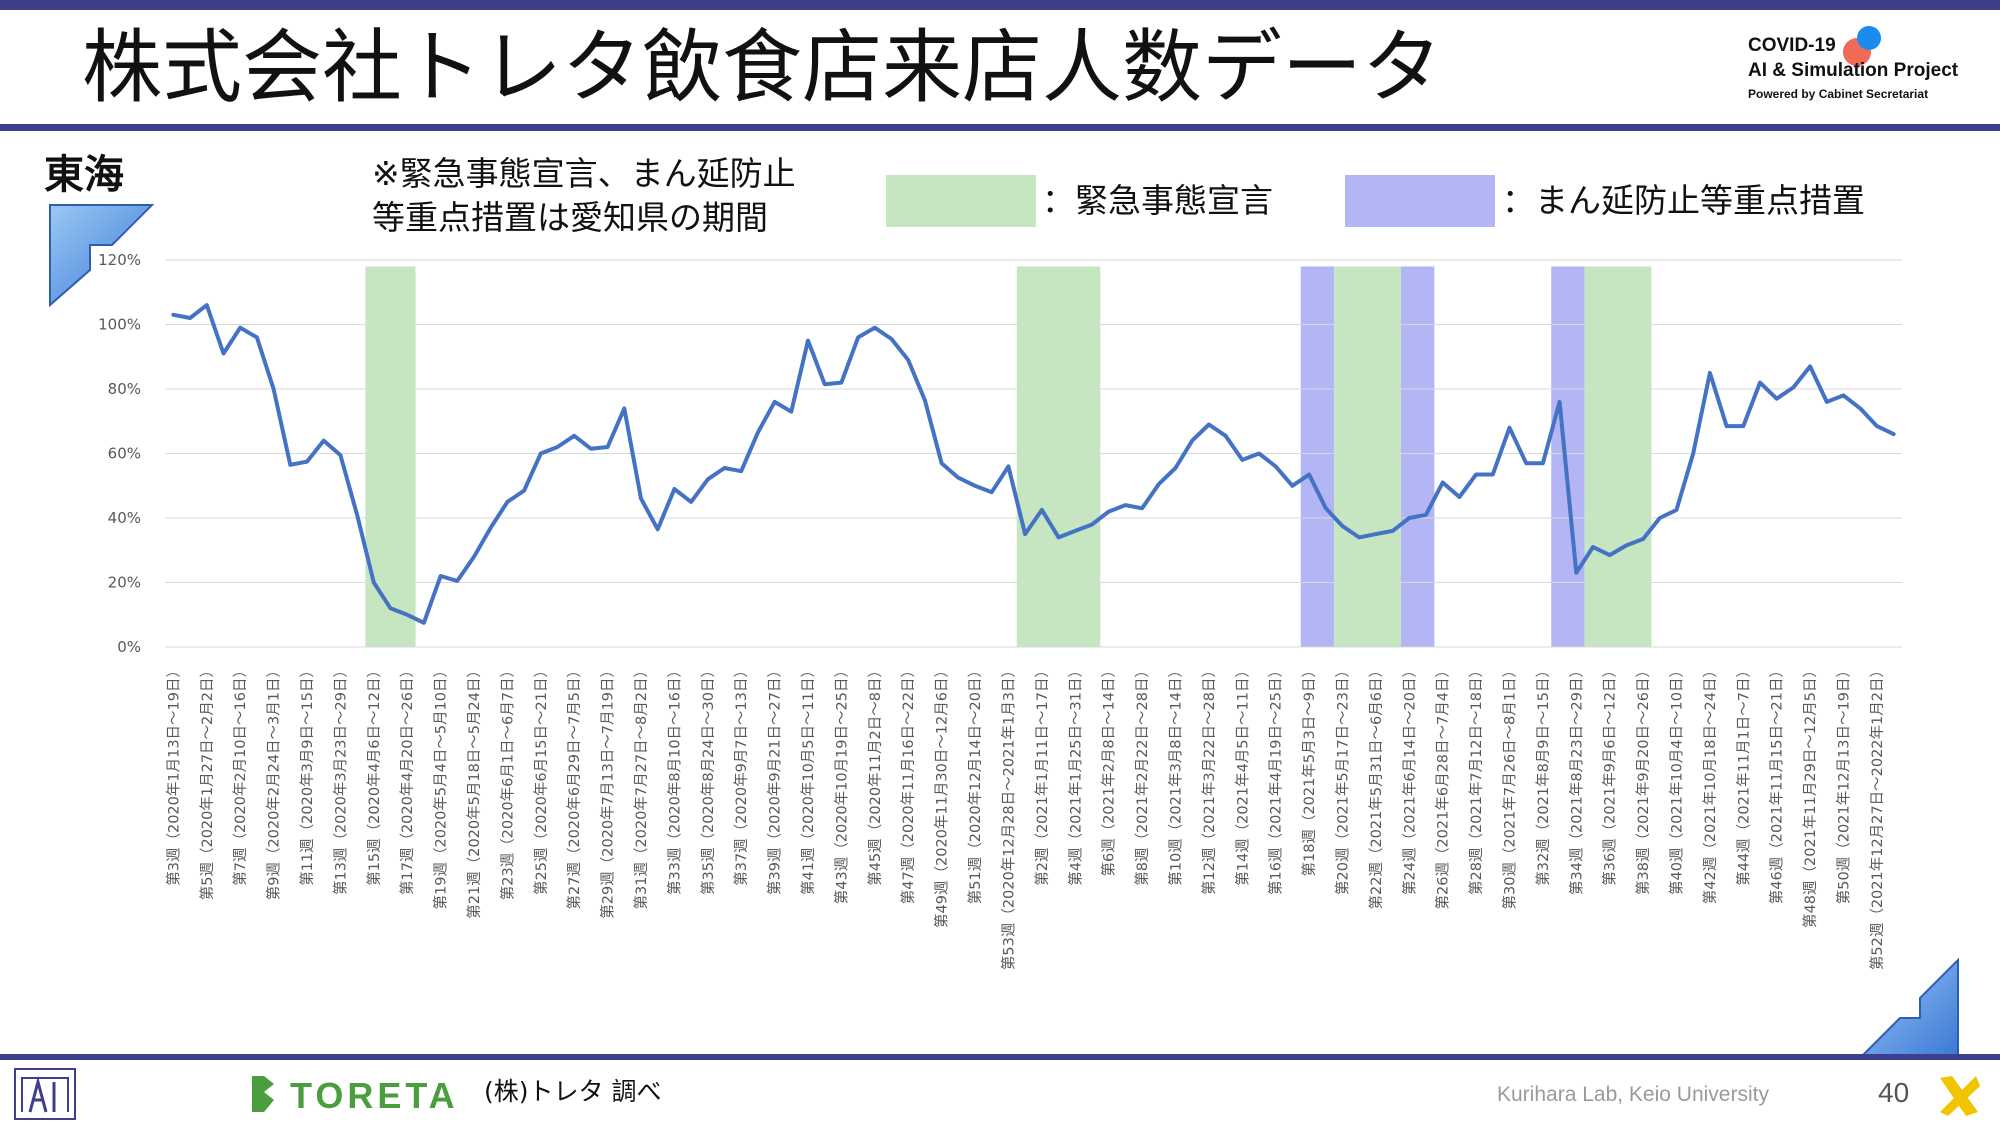 The image size is (2000, 1125). What do you see at coordinates (124, 454) in the screenshot?
I see `y-tick-label: 60%` at bounding box center [124, 454].